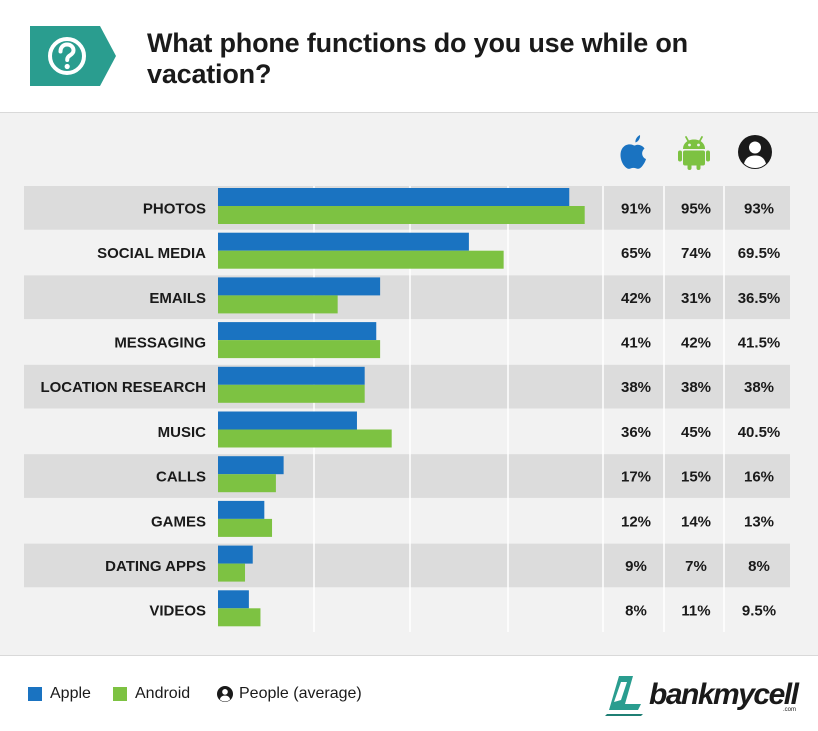 Image resolution: width=818 pixels, height=731 pixels. Describe the element at coordinates (177, 611) in the screenshot. I see `category-label: VIDEOS` at that location.